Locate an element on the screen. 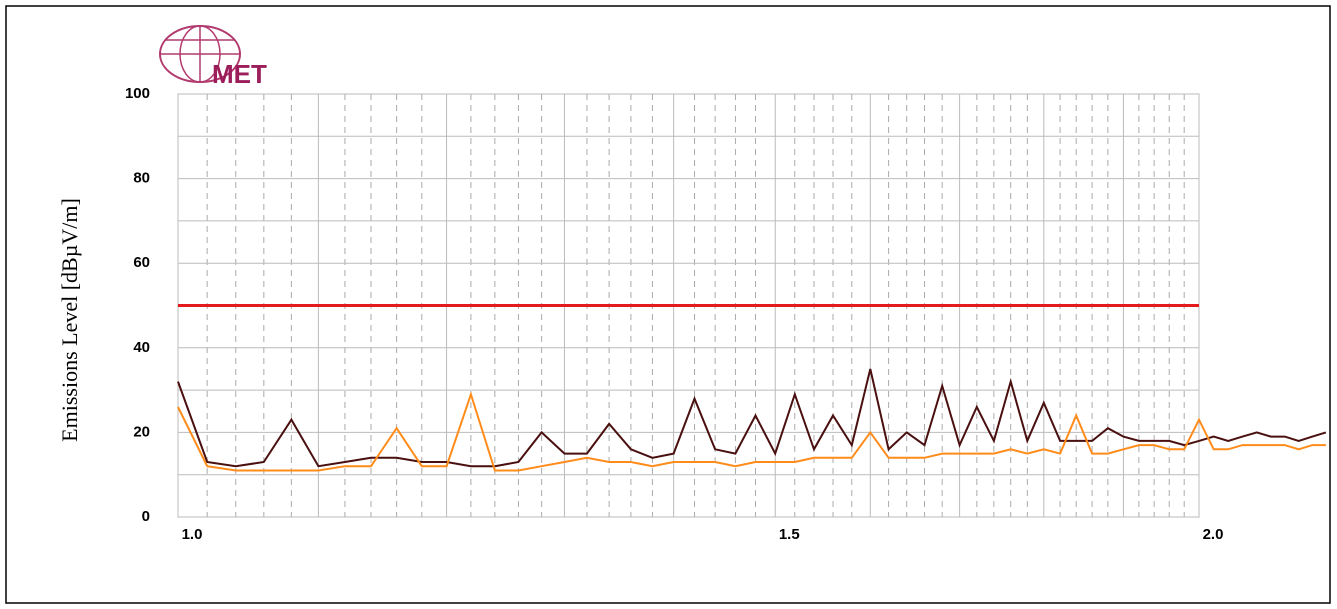 The height and width of the screenshot is (609, 1337). y-tick-label: 0 is located at coordinates (146, 516).